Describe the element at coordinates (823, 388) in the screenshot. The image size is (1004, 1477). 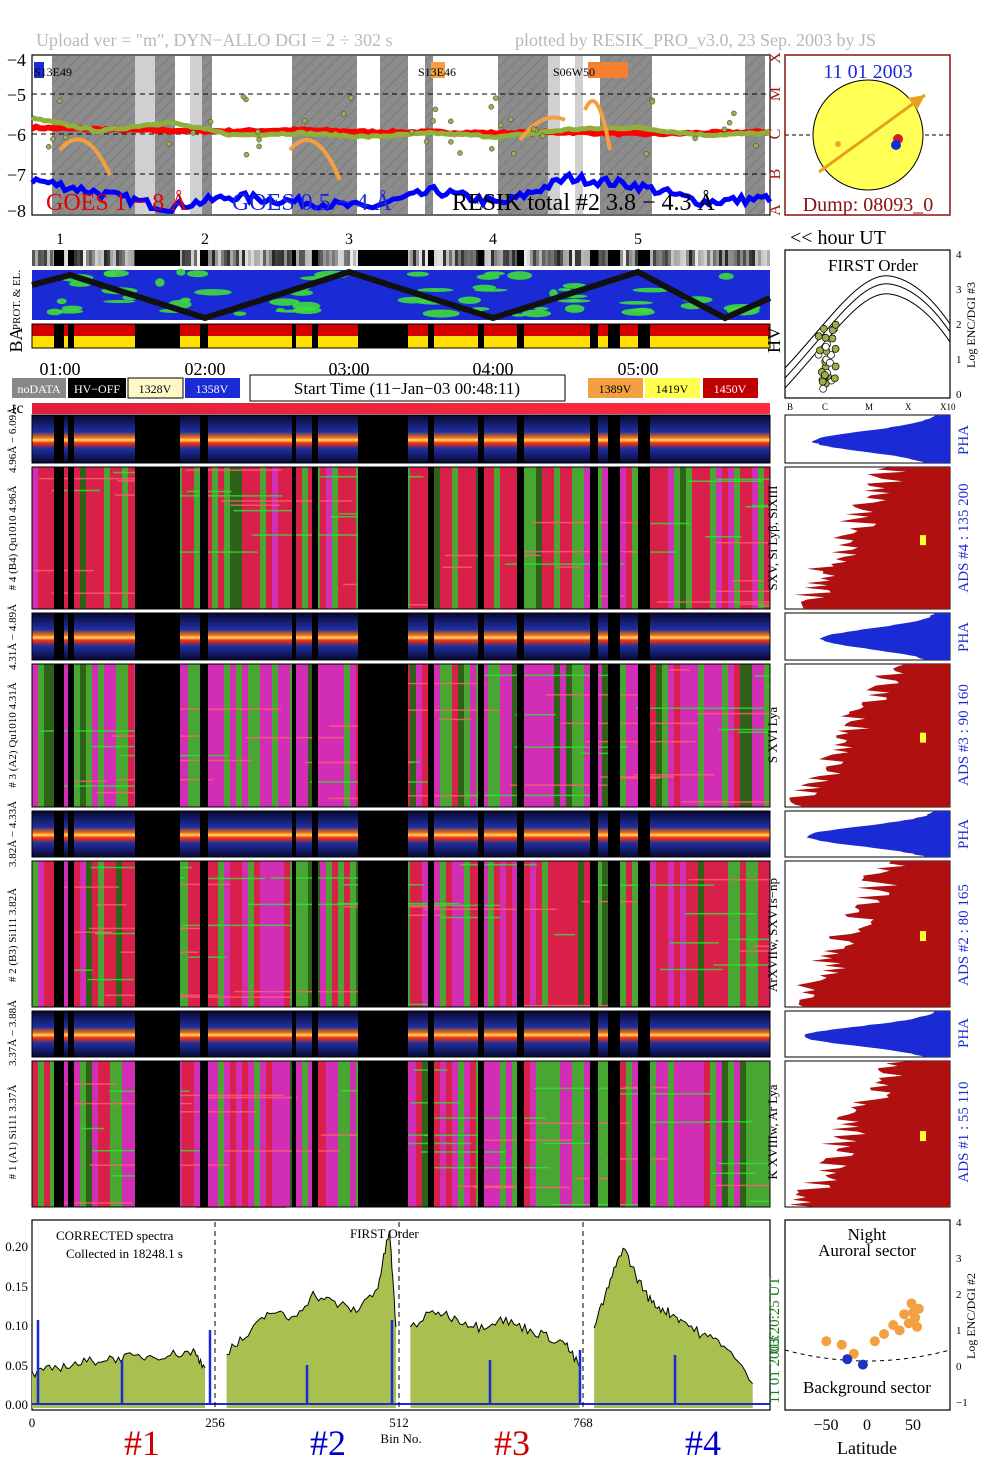
I see `first-order-point` at that location.